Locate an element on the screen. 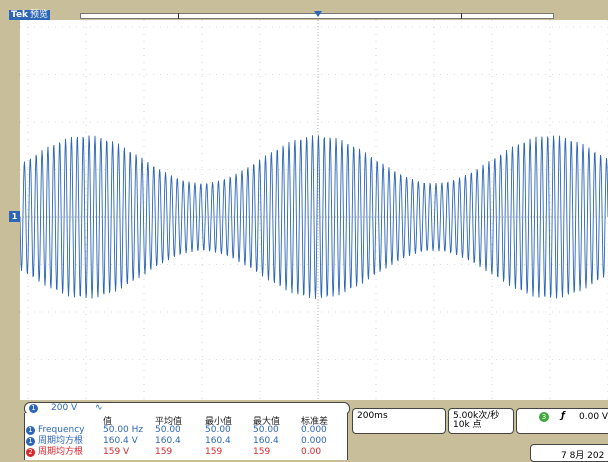  sample-rate: 5.00k次/秒 is located at coordinates (476, 416).